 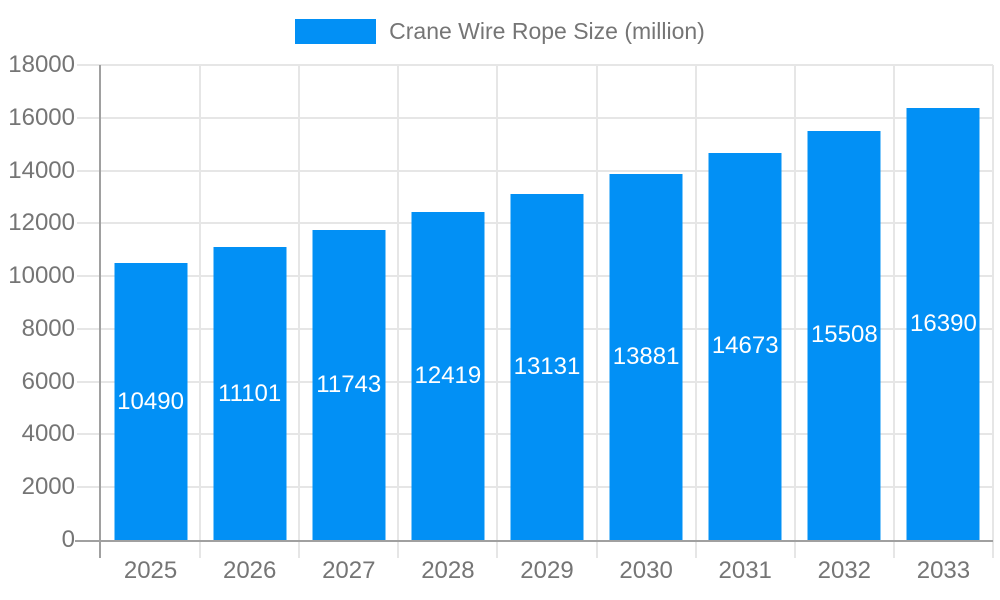 I want to click on category-cell: 15508 2032, so click(x=844, y=324).